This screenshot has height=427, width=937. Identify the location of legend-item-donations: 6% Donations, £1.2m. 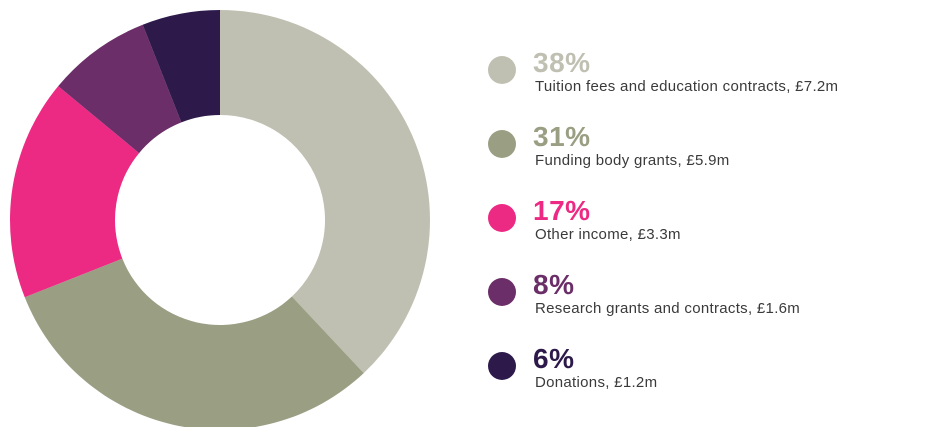
(710, 381).